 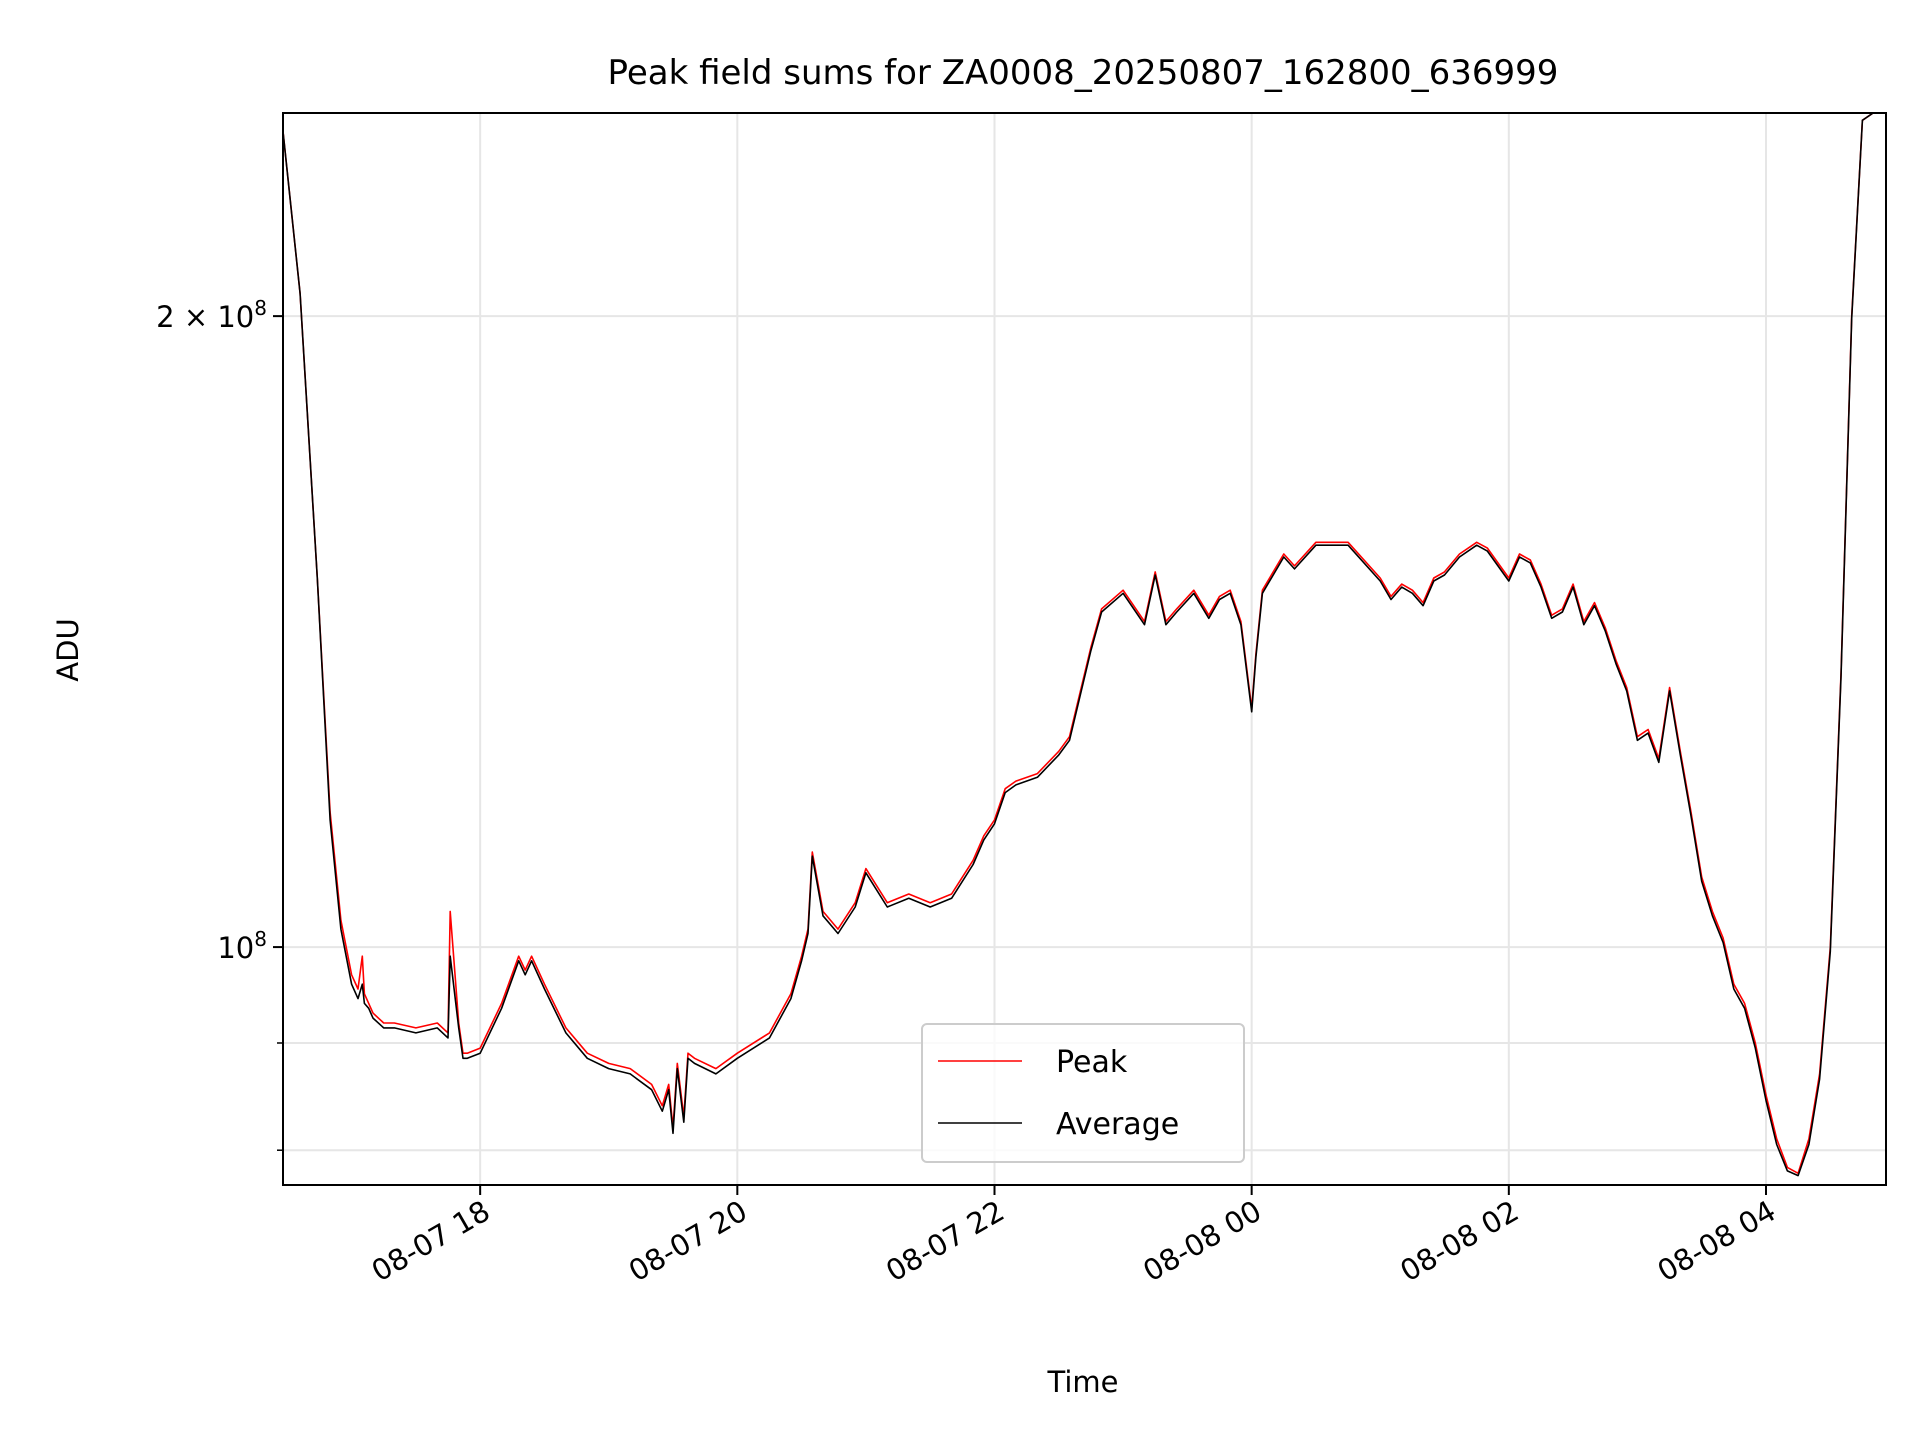 I want to click on legend-label-peak: Peak, so click(x=1092, y=1062).